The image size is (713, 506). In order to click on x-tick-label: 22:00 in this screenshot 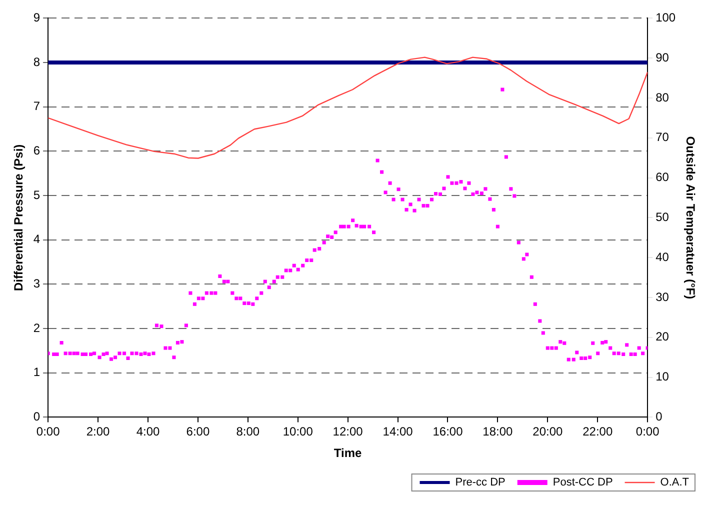, I will do `click(597, 431)`.